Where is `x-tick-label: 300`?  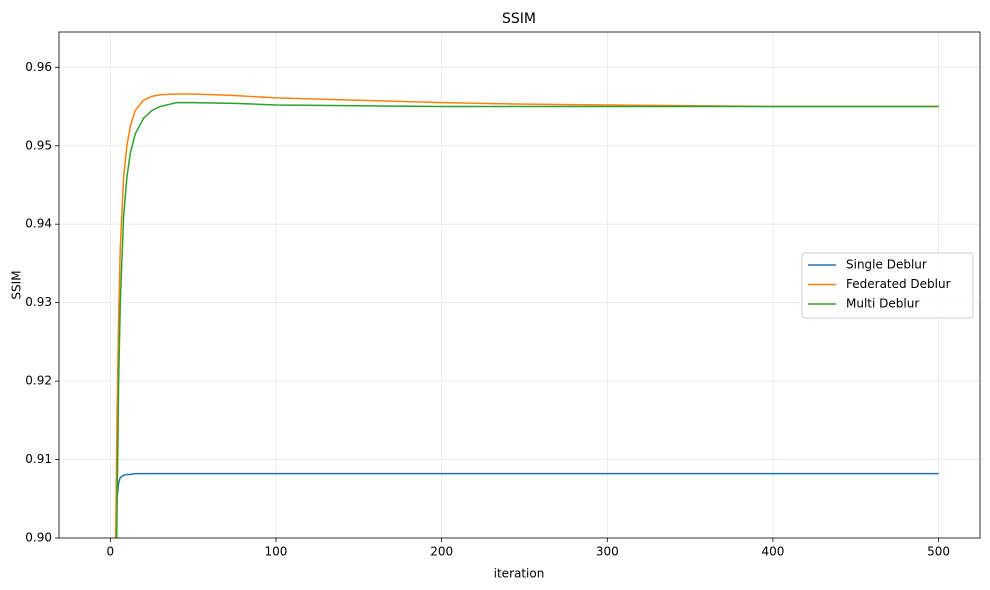
x-tick-label: 300 is located at coordinates (607, 552).